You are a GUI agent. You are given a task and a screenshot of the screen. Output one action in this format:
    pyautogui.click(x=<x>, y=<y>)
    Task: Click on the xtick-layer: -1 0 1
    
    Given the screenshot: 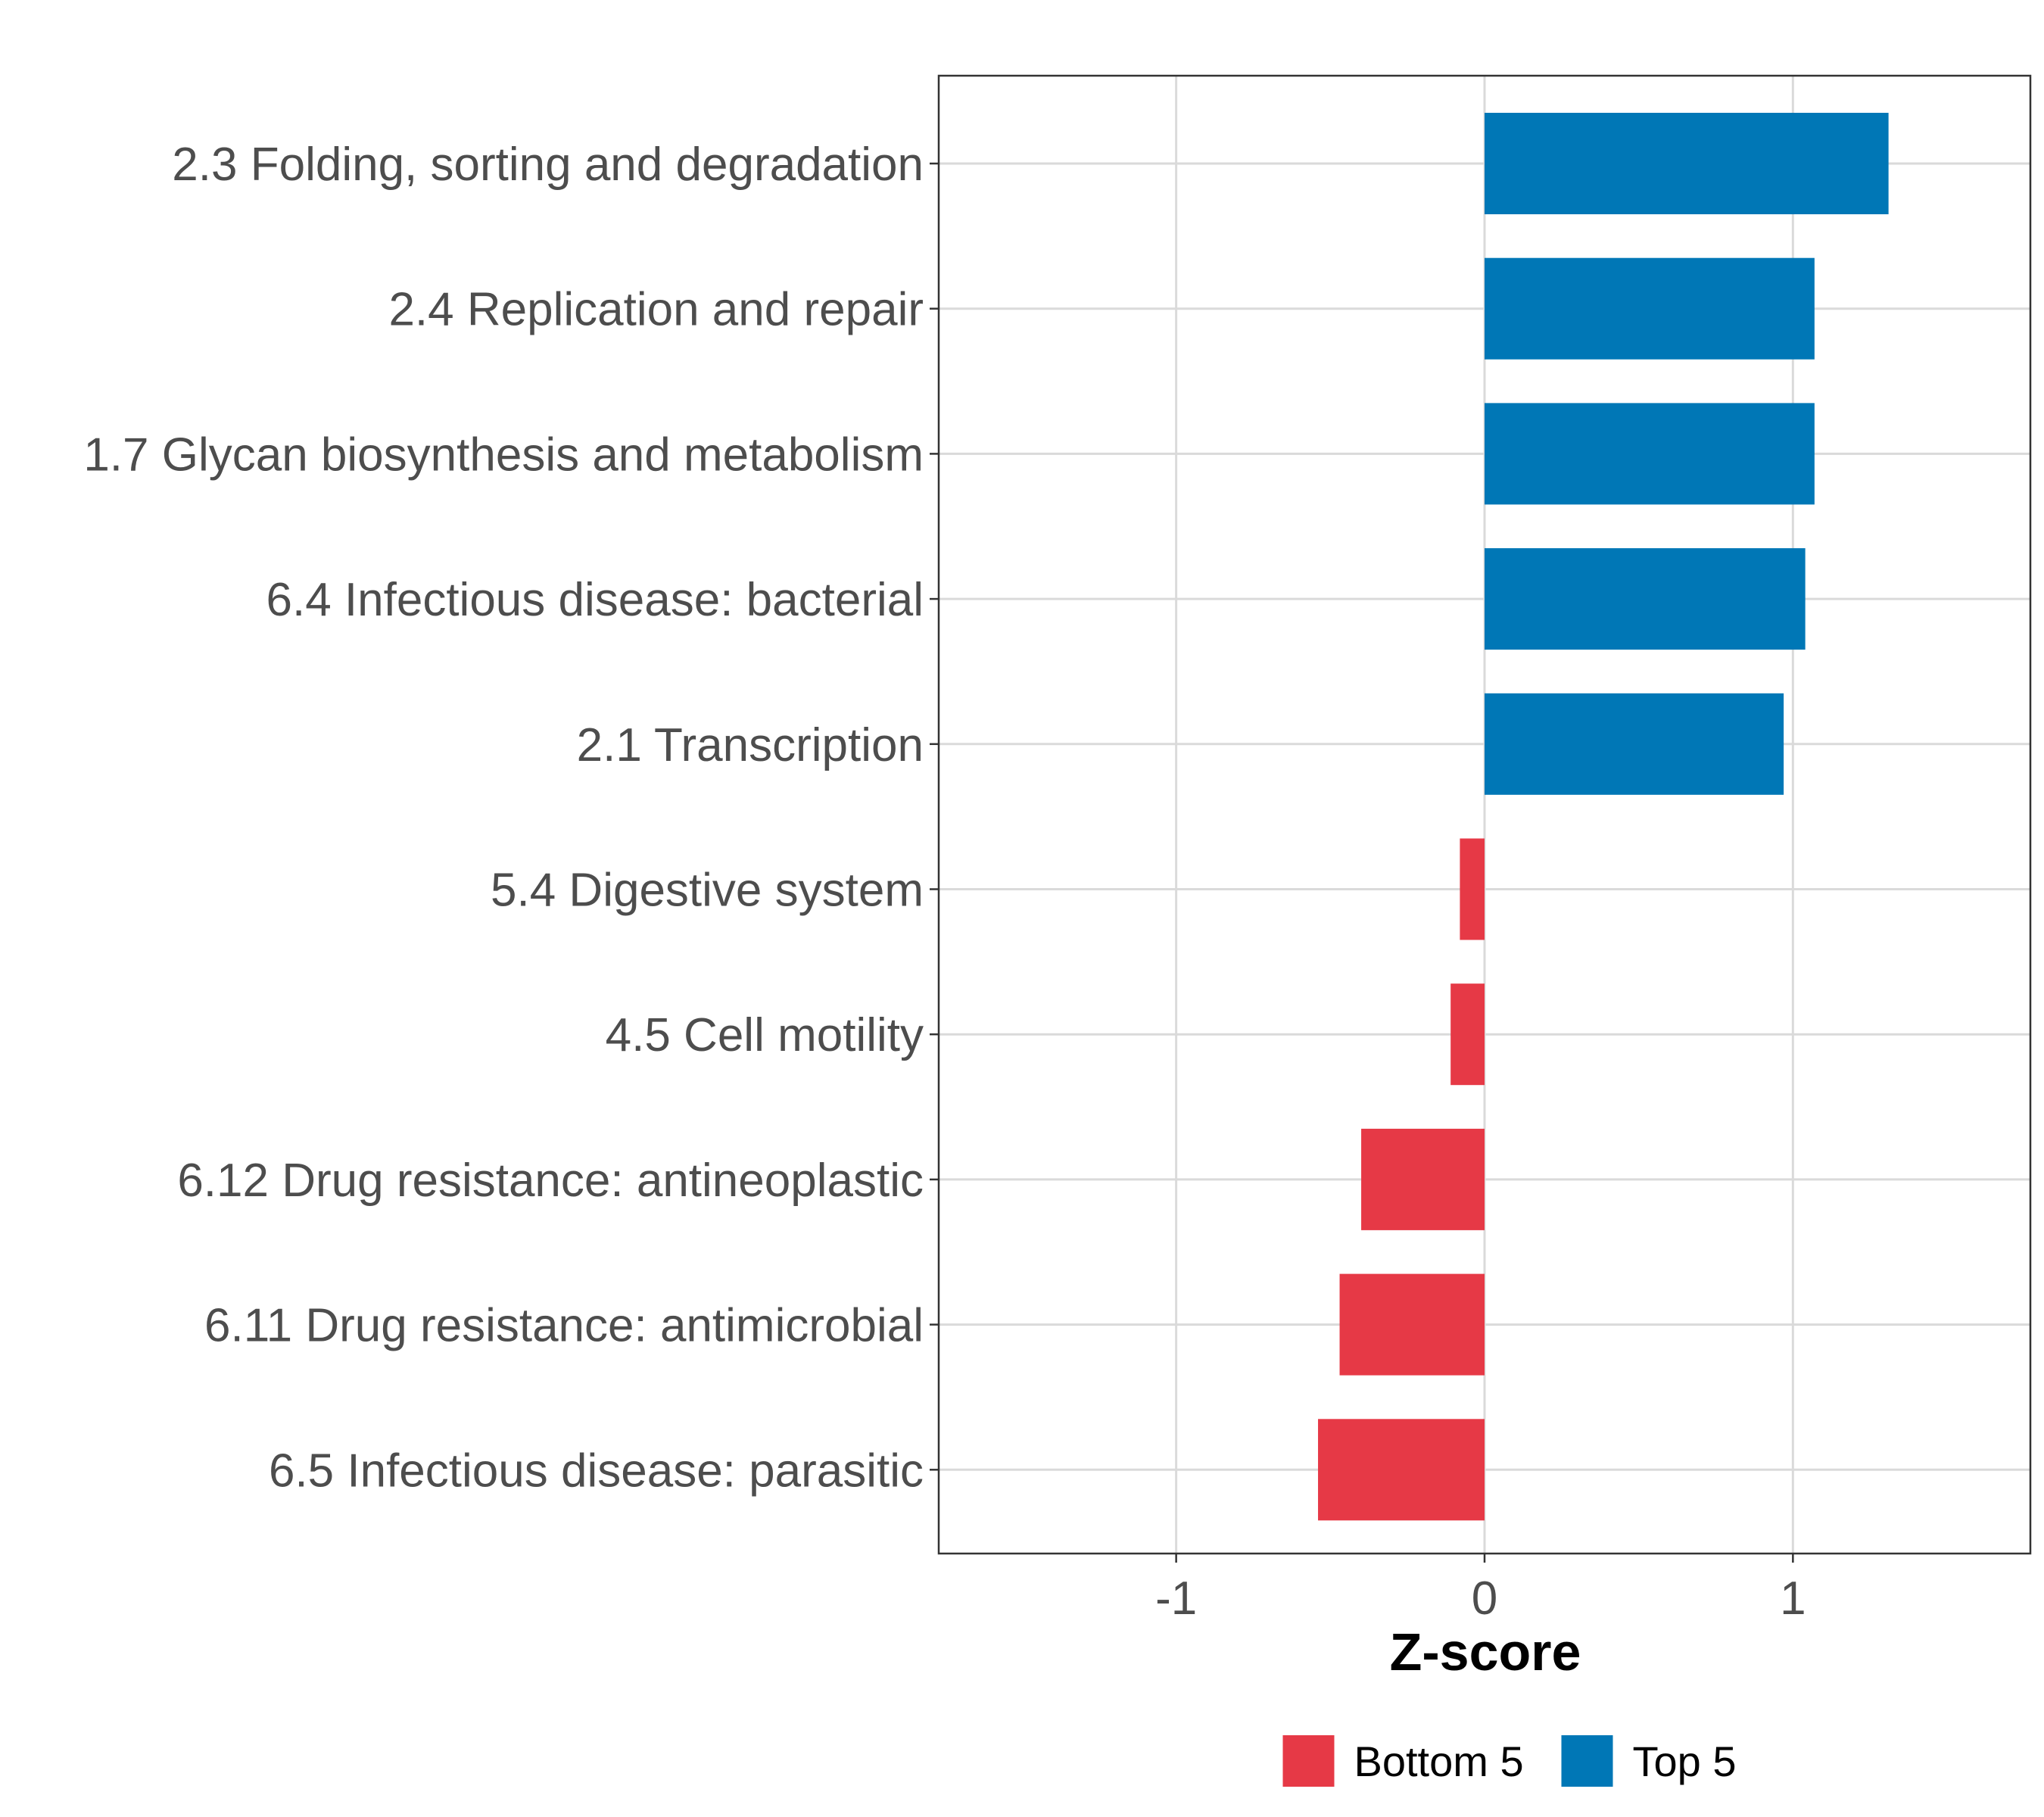 What is the action you would take?
    pyautogui.click(x=1481, y=1589)
    